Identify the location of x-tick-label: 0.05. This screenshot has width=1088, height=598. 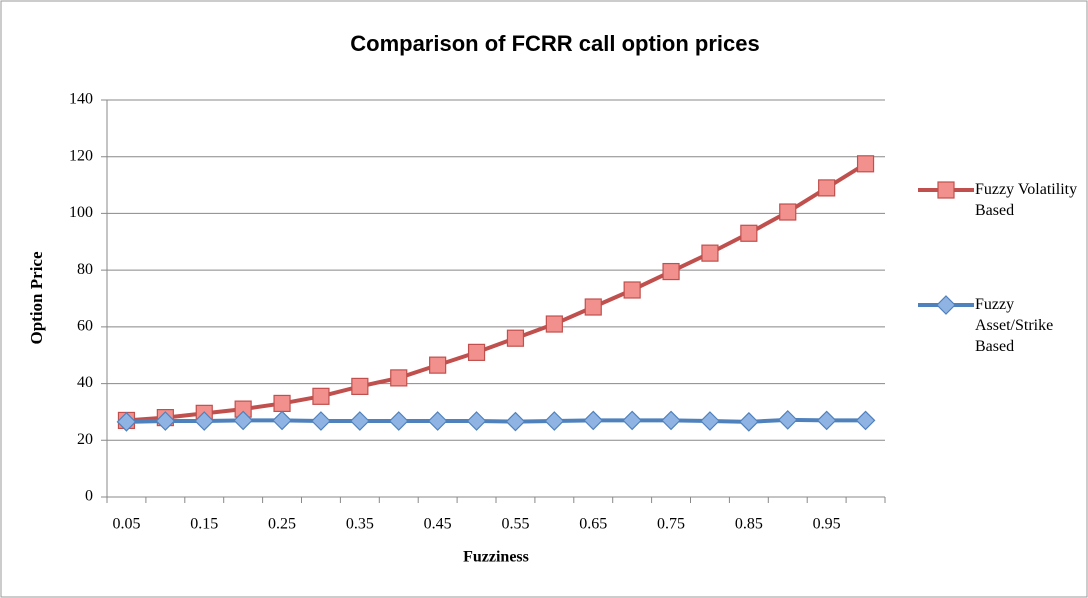
(126, 524).